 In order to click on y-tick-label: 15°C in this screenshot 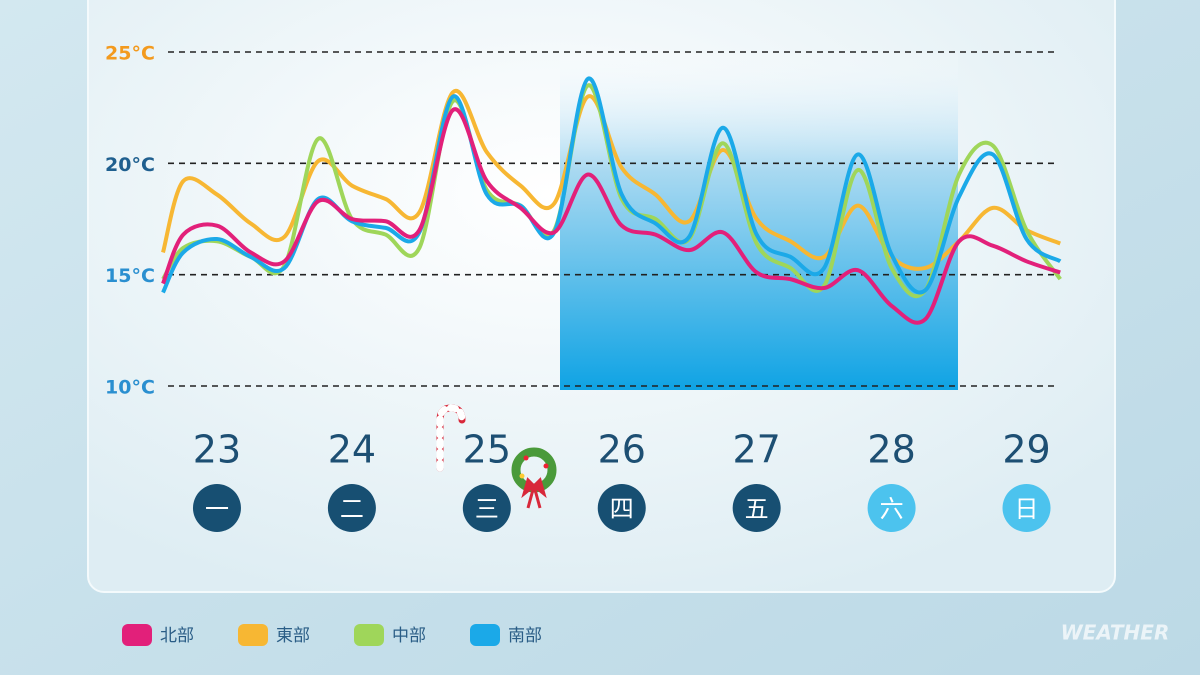, I will do `click(130, 276)`.